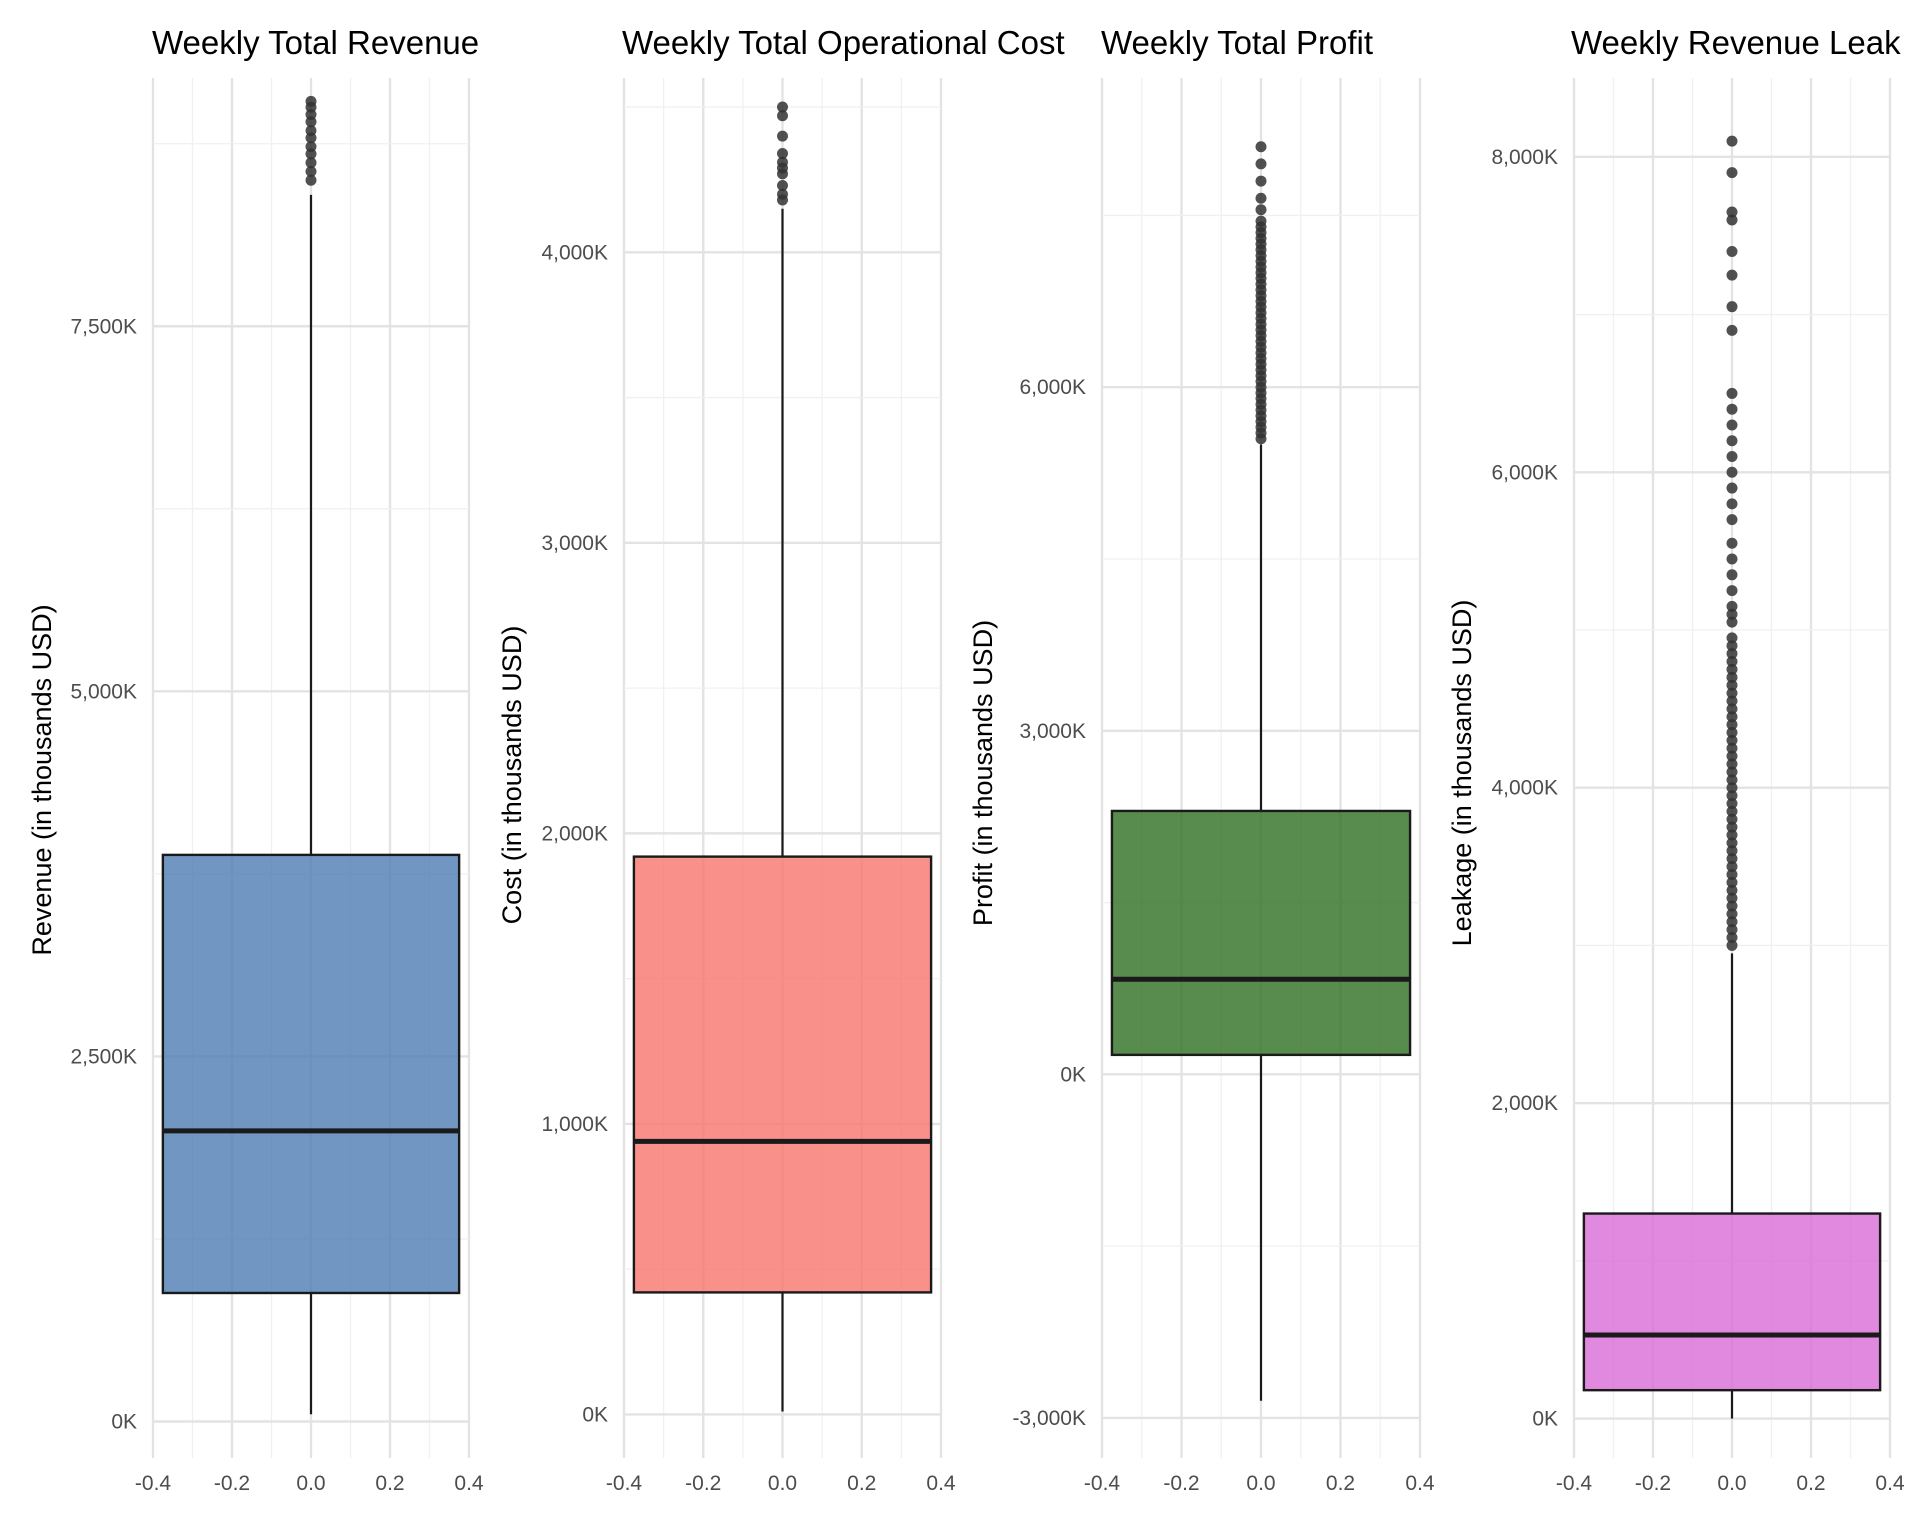 The image size is (1920, 1536). I want to click on panel-title: Weekly Total Profit, so click(1237, 42).